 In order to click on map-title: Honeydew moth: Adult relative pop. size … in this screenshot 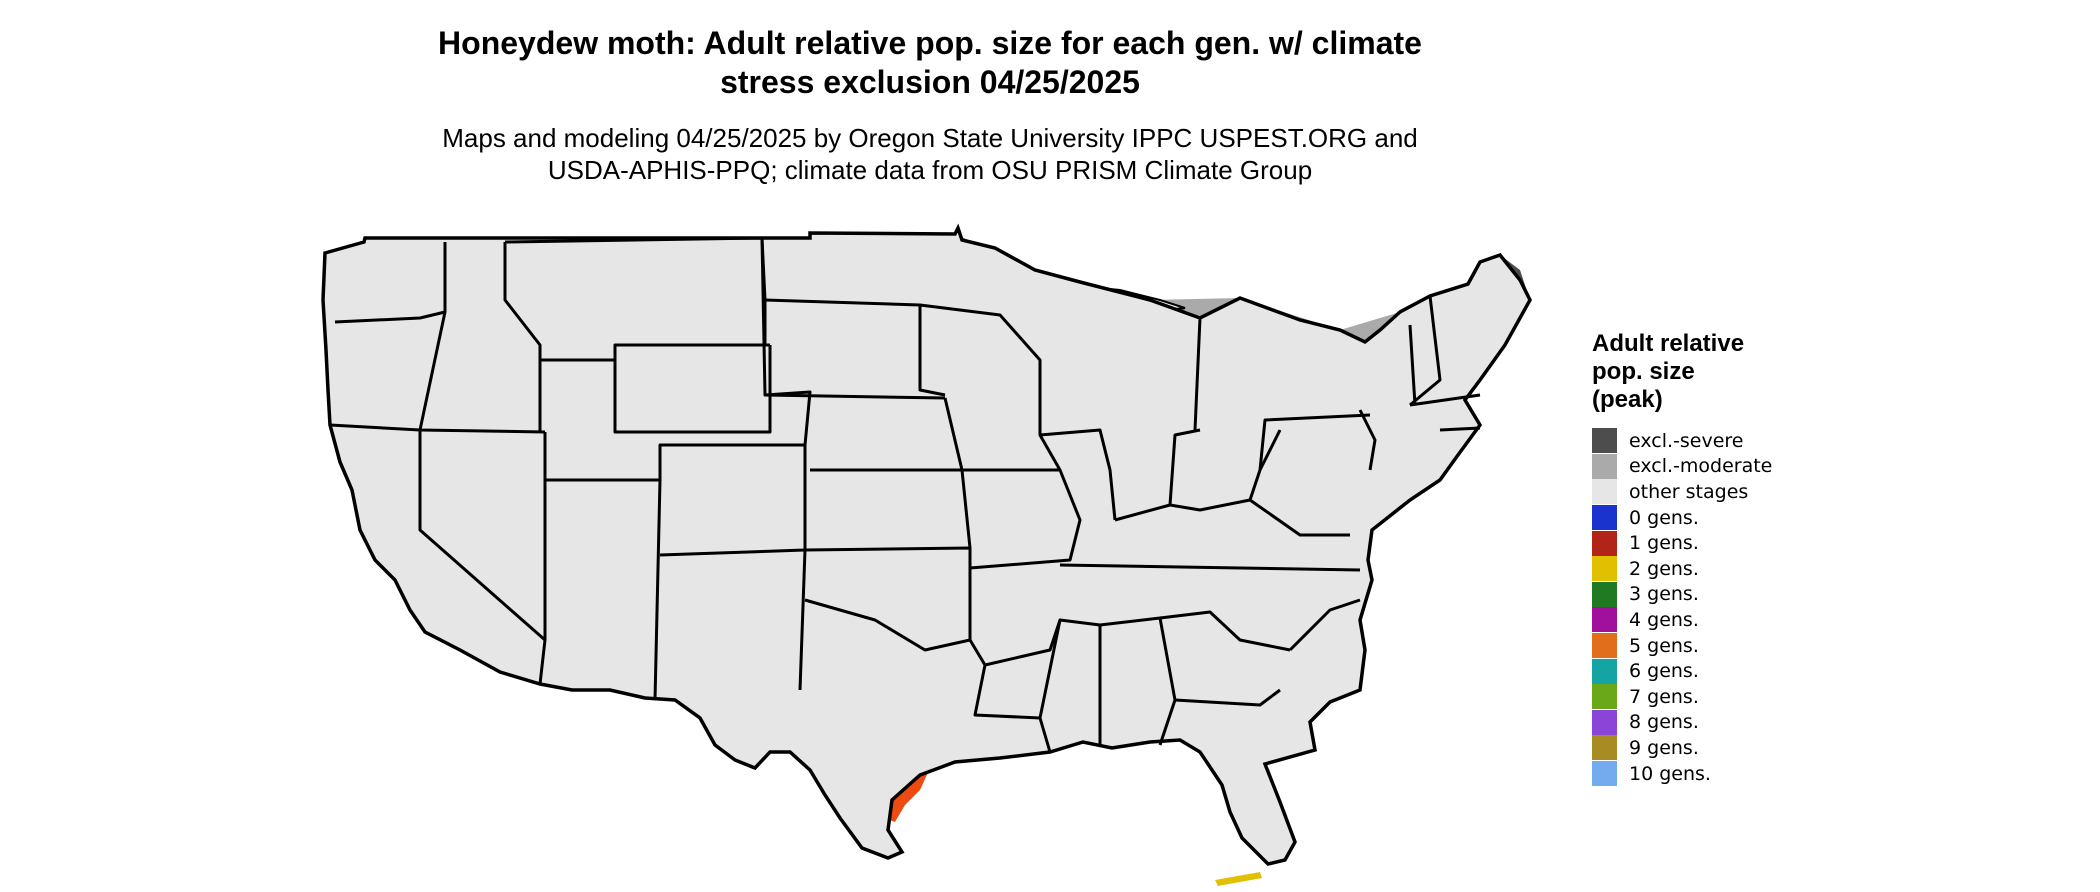, I will do `click(930, 62)`.